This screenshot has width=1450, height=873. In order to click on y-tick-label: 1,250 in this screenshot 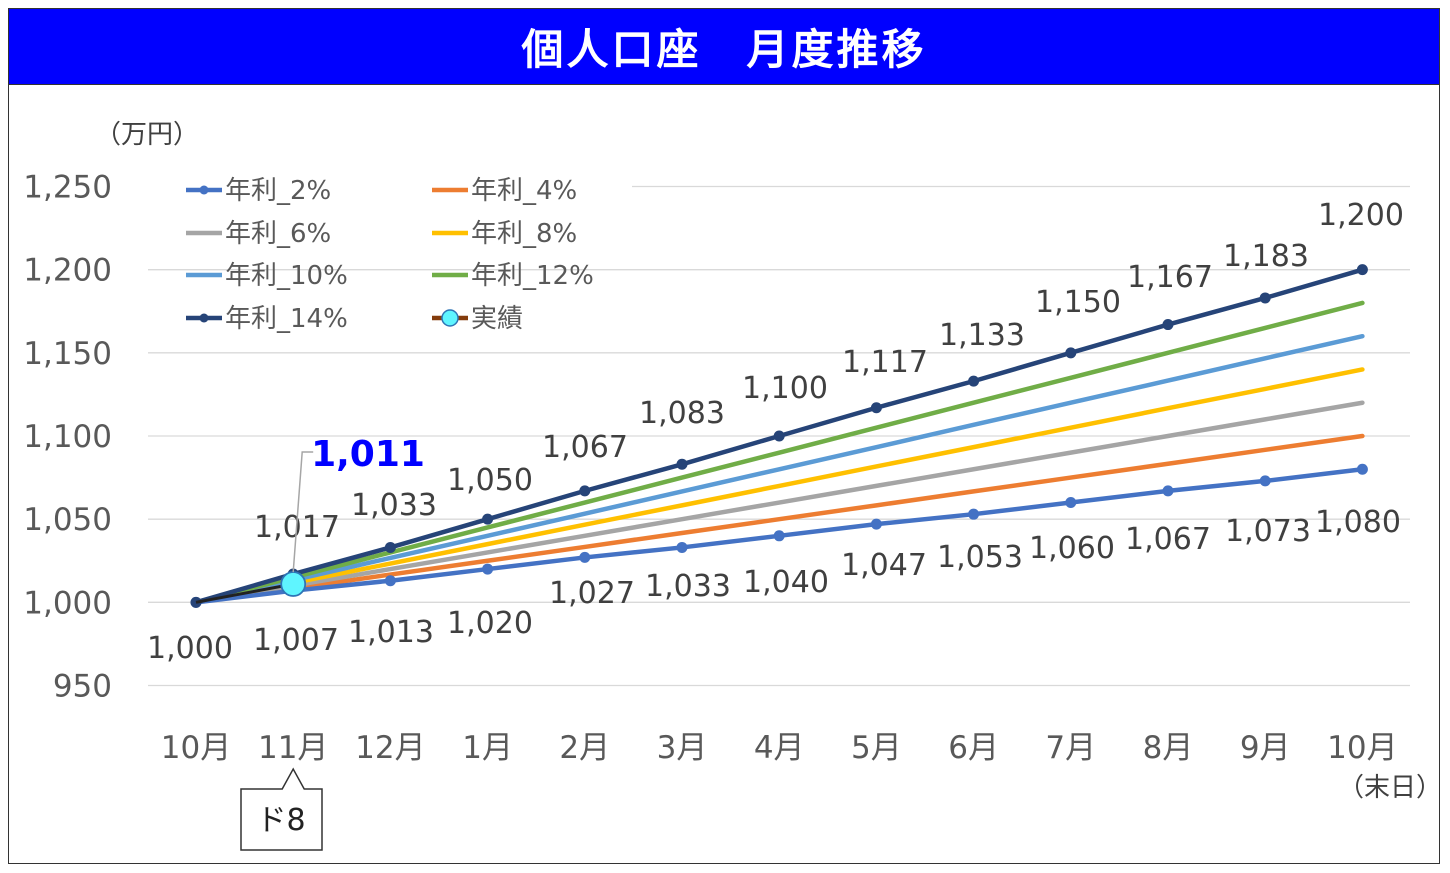, I will do `click(67, 188)`.